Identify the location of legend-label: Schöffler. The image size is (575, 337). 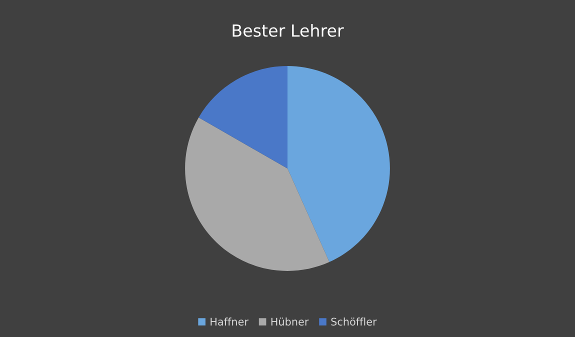
(354, 322).